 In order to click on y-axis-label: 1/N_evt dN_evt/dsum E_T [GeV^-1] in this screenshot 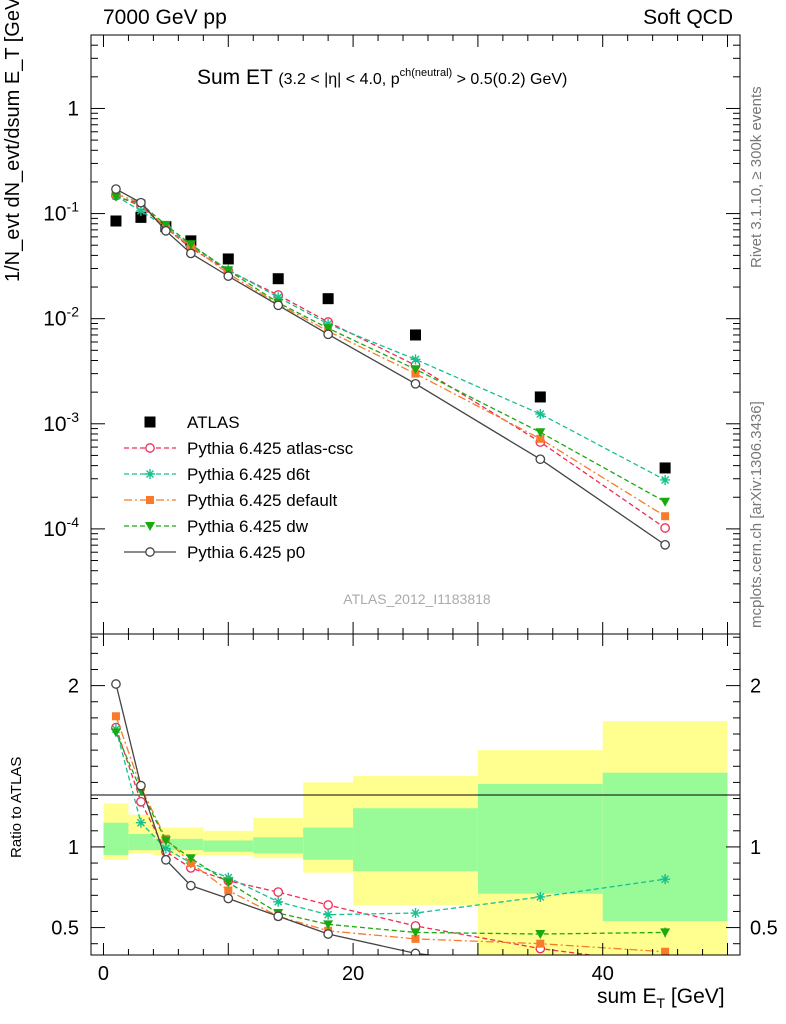, I will do `click(25, 145)`.